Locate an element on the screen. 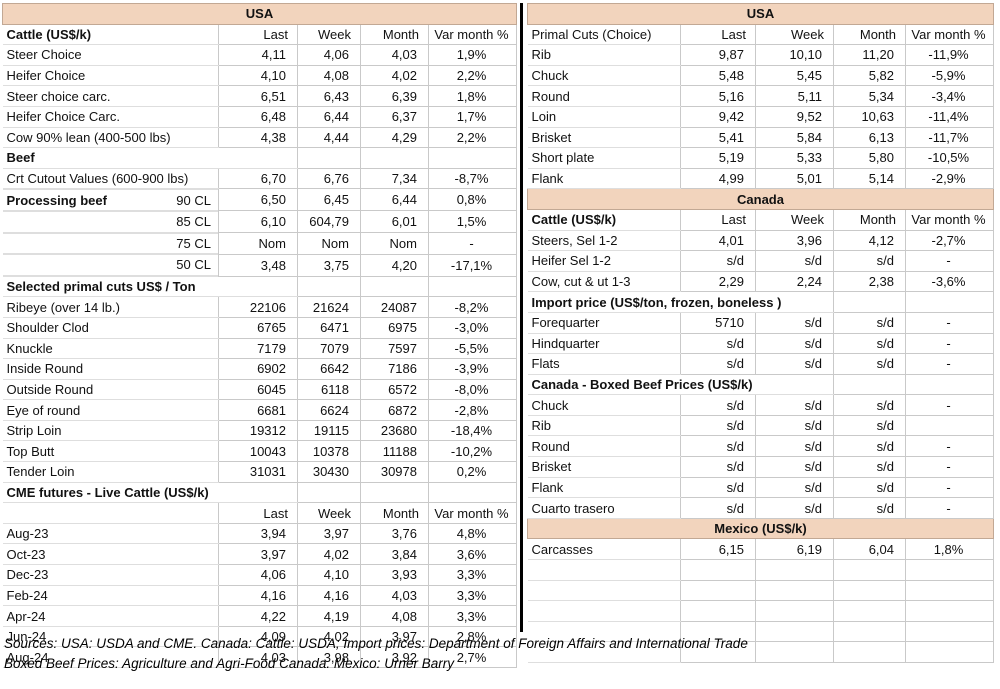 This screenshot has width=1000, height=689. cell-value: 4,01 is located at coordinates (718, 240).